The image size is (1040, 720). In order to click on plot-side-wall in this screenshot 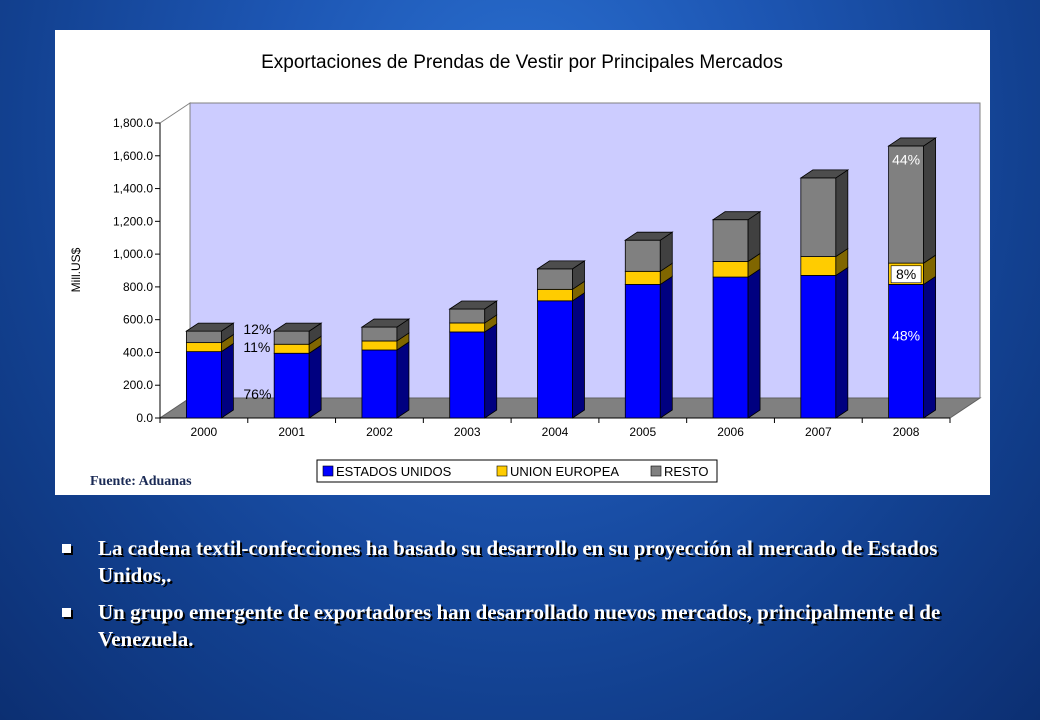, I will do `click(175, 260)`.